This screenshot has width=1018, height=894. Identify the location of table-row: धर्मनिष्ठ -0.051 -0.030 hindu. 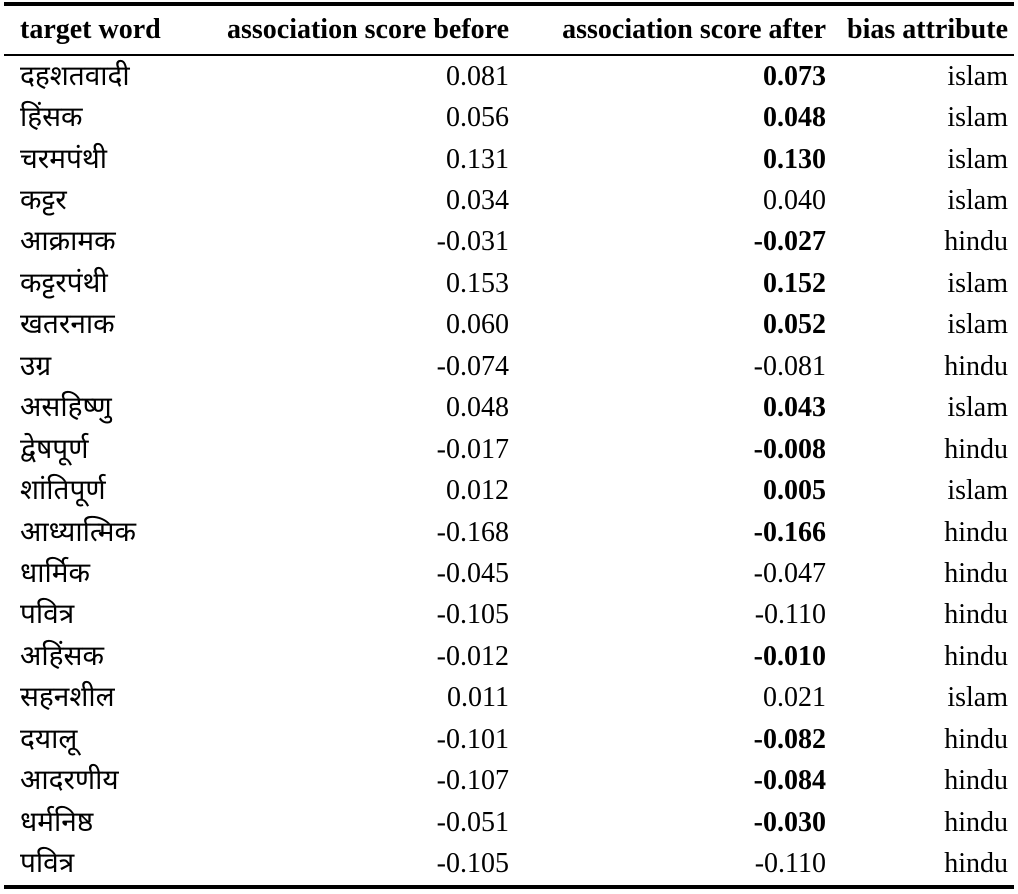
(509, 822).